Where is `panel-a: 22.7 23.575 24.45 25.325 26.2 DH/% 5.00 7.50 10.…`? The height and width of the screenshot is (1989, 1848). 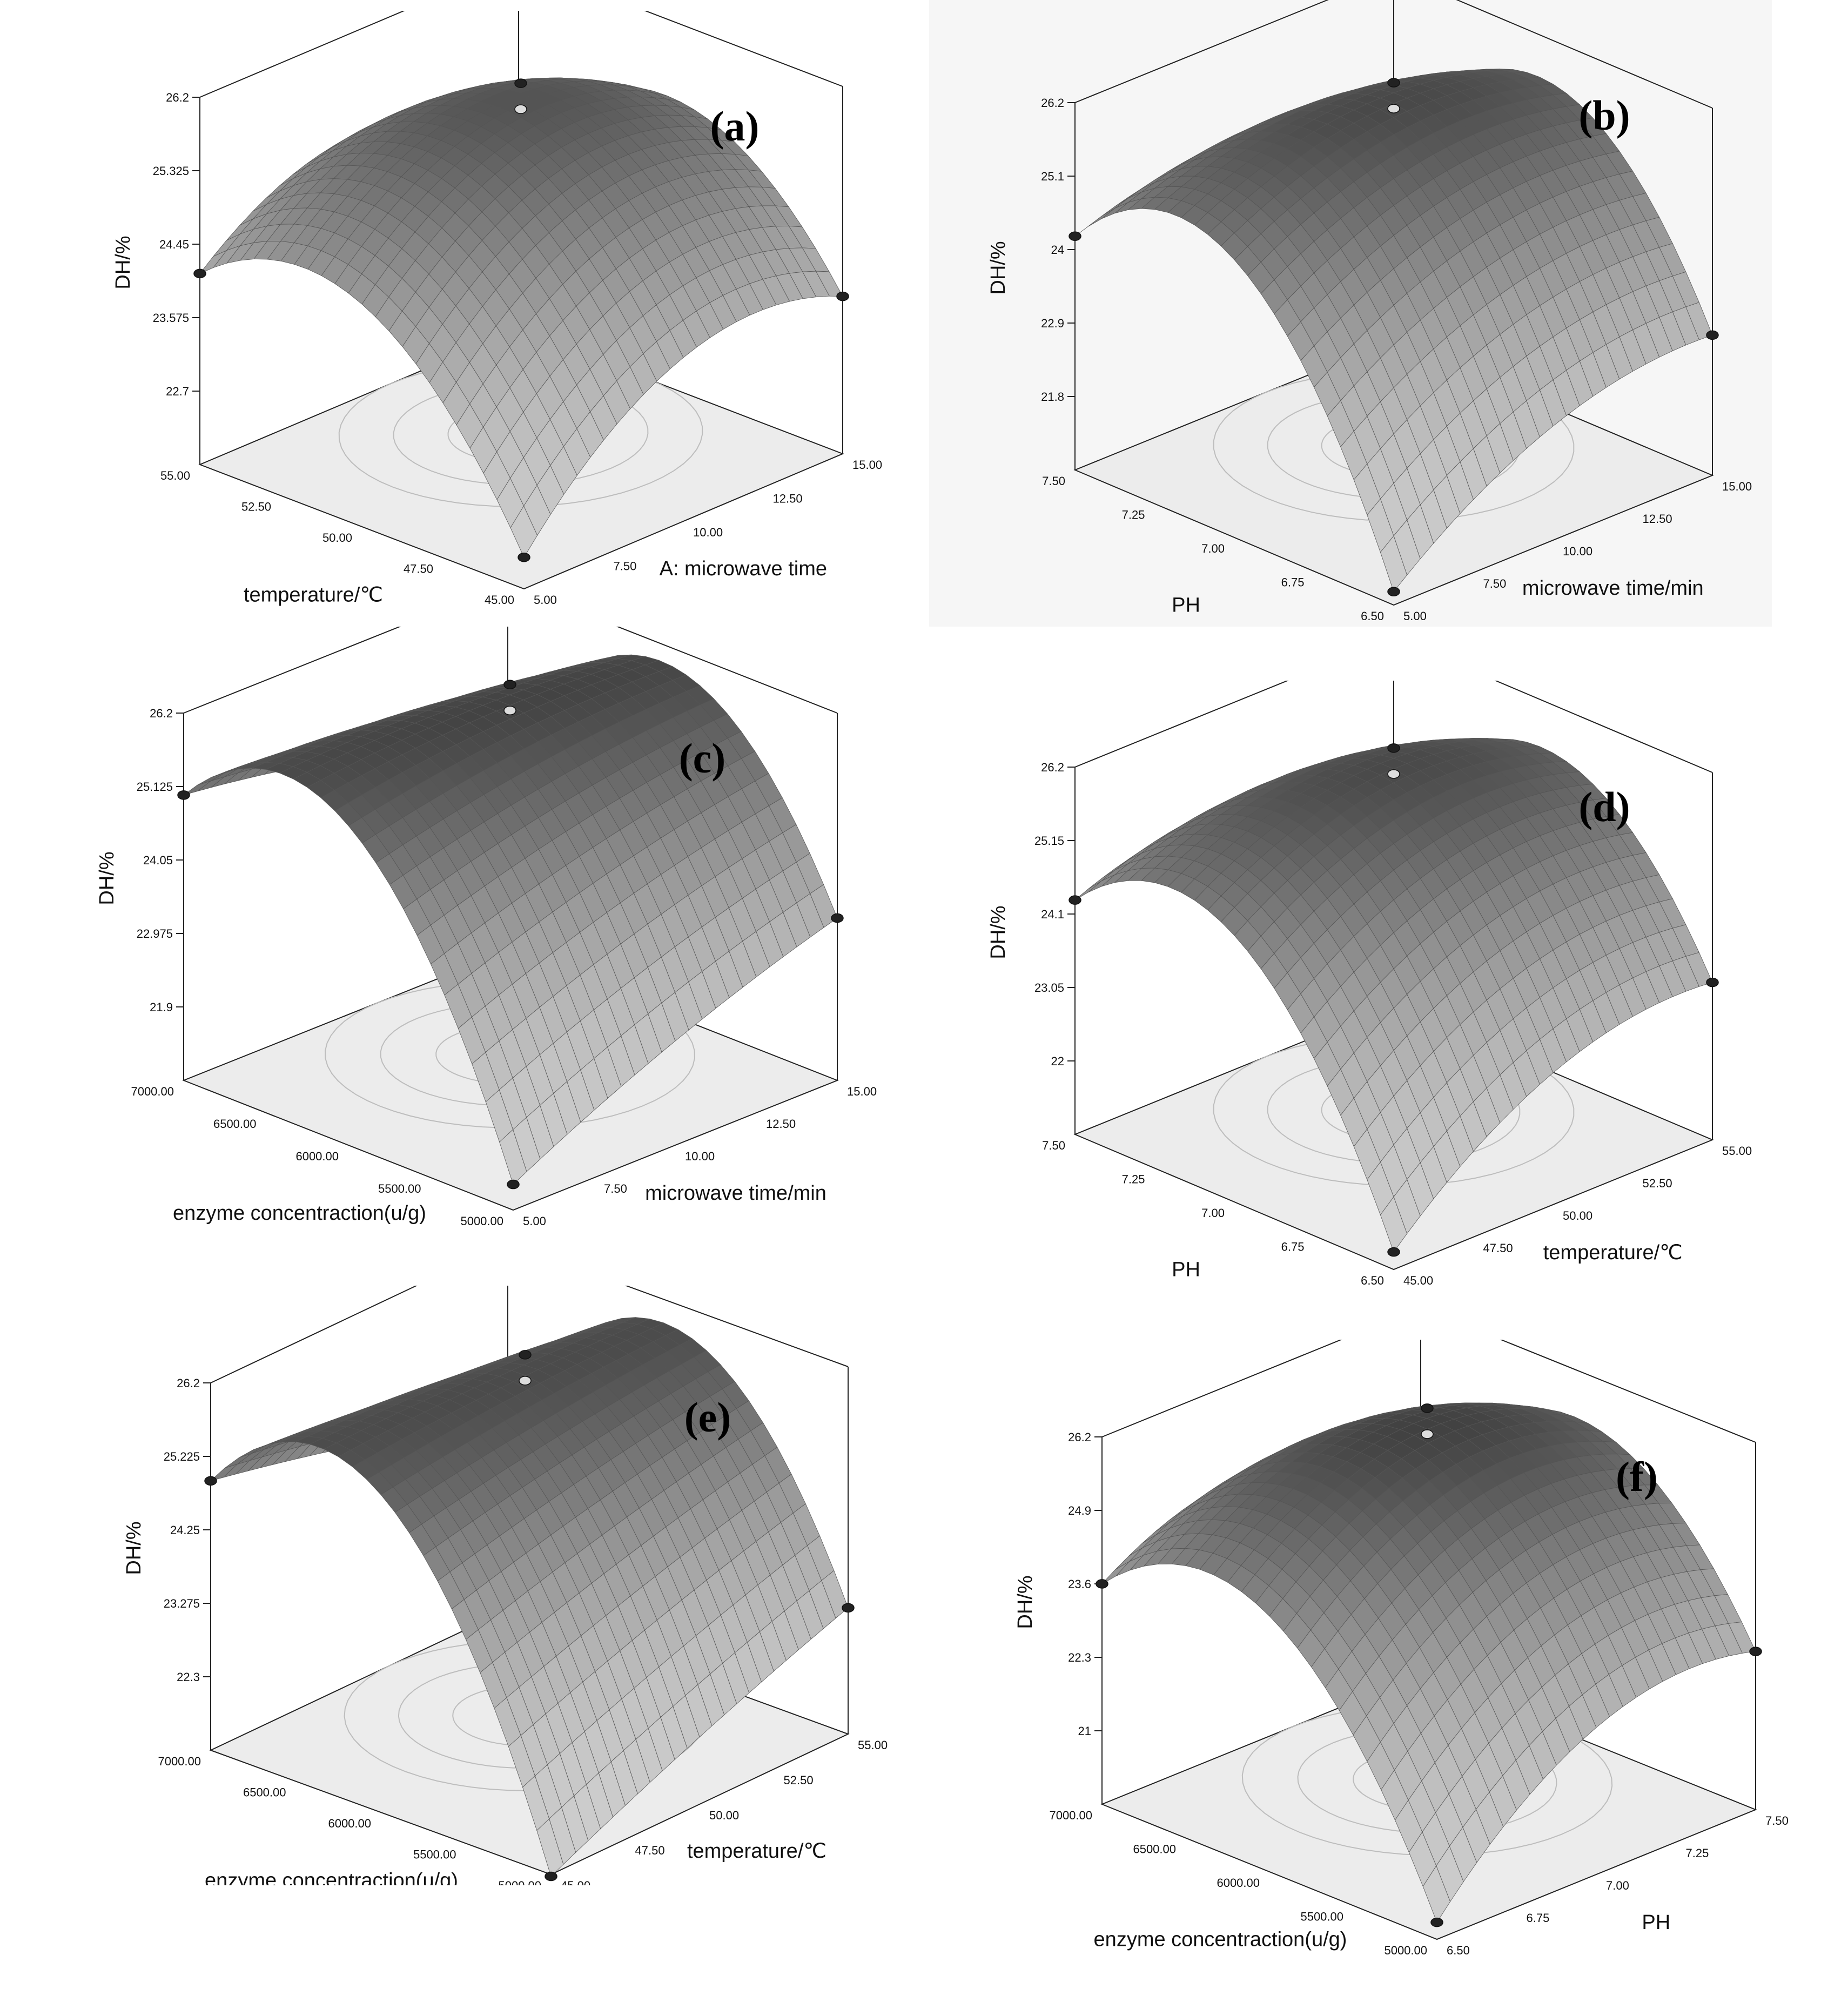
panel-a: 22.7 23.575 24.45 25.325 26.2 DH/% 5.00 7.50 10.… is located at coordinates (476, 310).